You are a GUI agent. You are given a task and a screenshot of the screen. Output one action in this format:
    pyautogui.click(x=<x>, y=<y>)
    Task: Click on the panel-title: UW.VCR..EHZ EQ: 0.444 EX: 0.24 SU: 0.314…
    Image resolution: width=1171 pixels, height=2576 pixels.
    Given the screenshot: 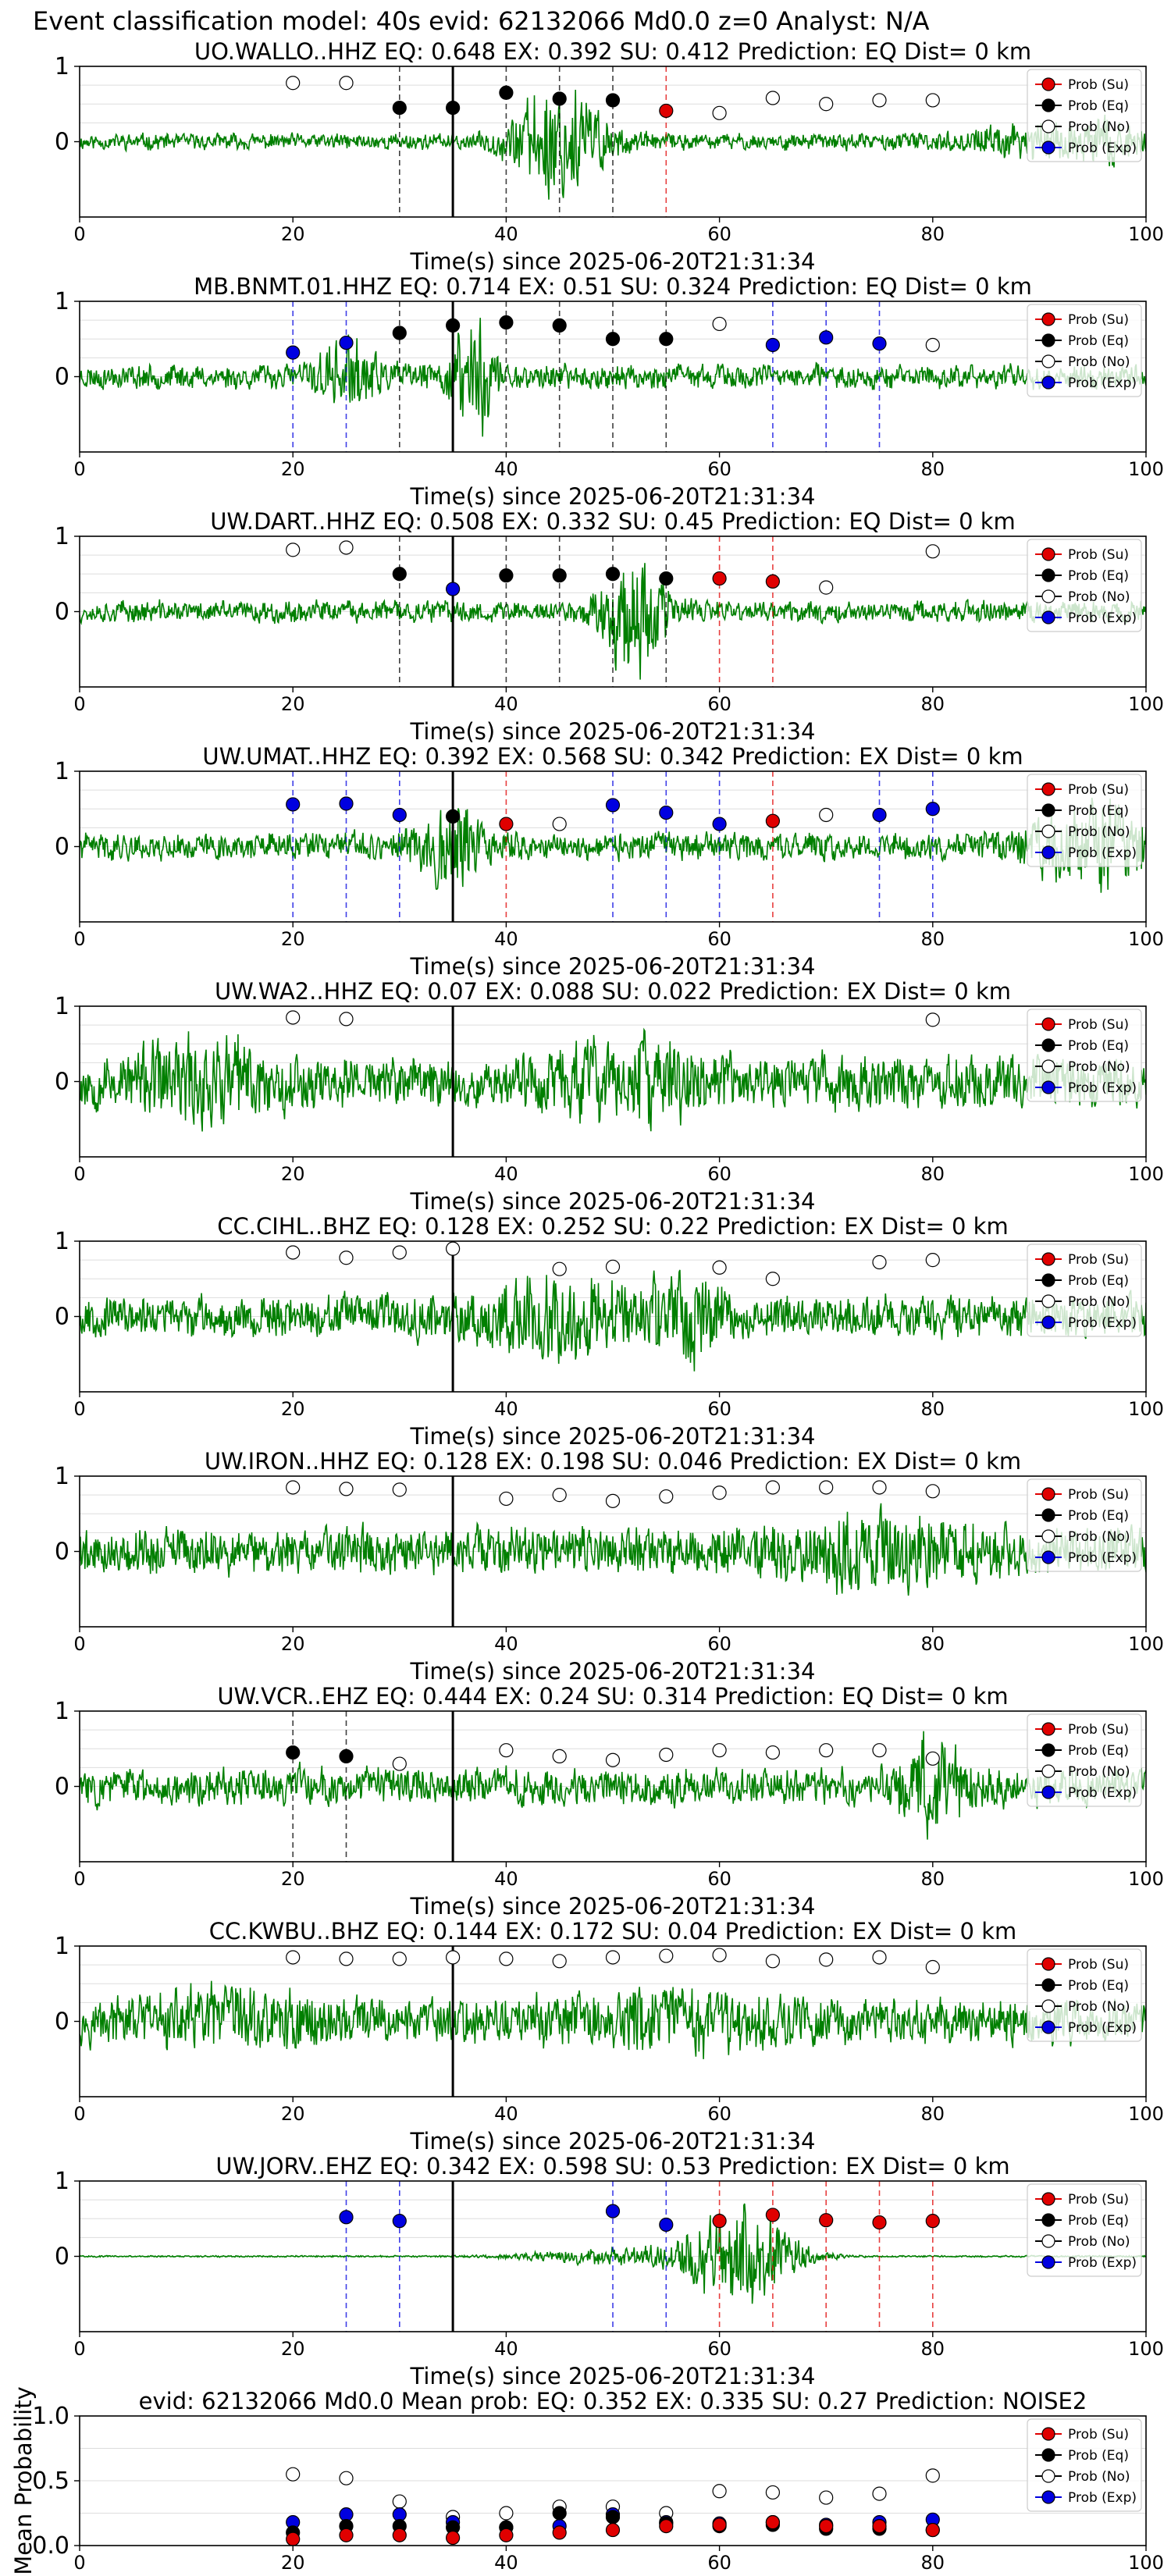 What is the action you would take?
    pyautogui.click(x=612, y=1697)
    